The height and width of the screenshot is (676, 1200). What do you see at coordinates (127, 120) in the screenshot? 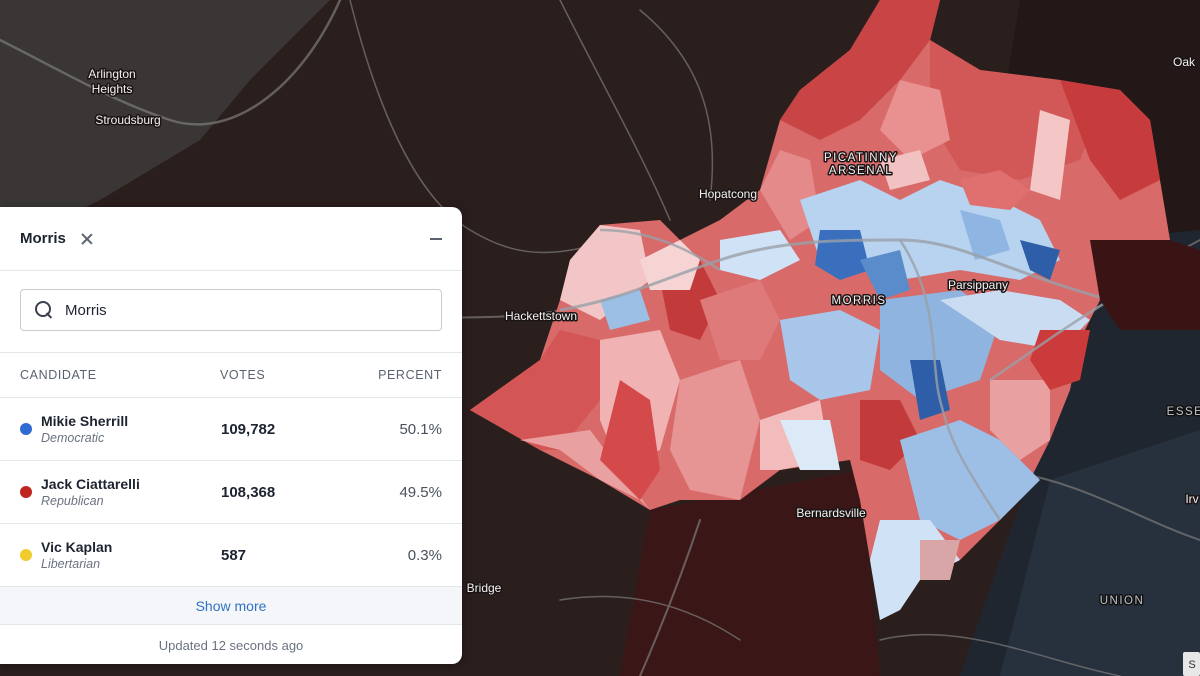
I see `place-label-stroudsburg: Stroudsburg` at bounding box center [127, 120].